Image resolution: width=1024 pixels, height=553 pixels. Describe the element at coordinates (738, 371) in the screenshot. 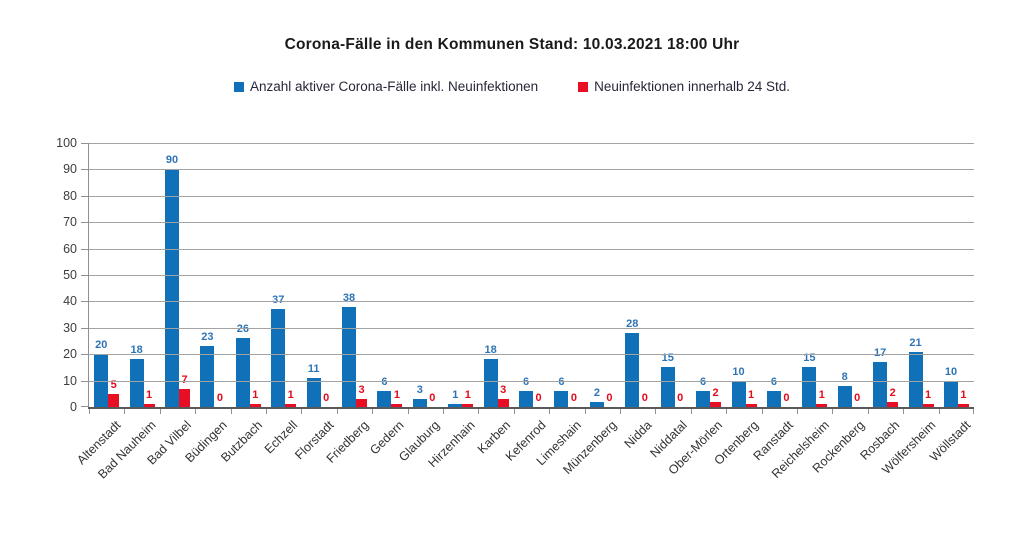

I see `active-cases-value-label: 10` at that location.